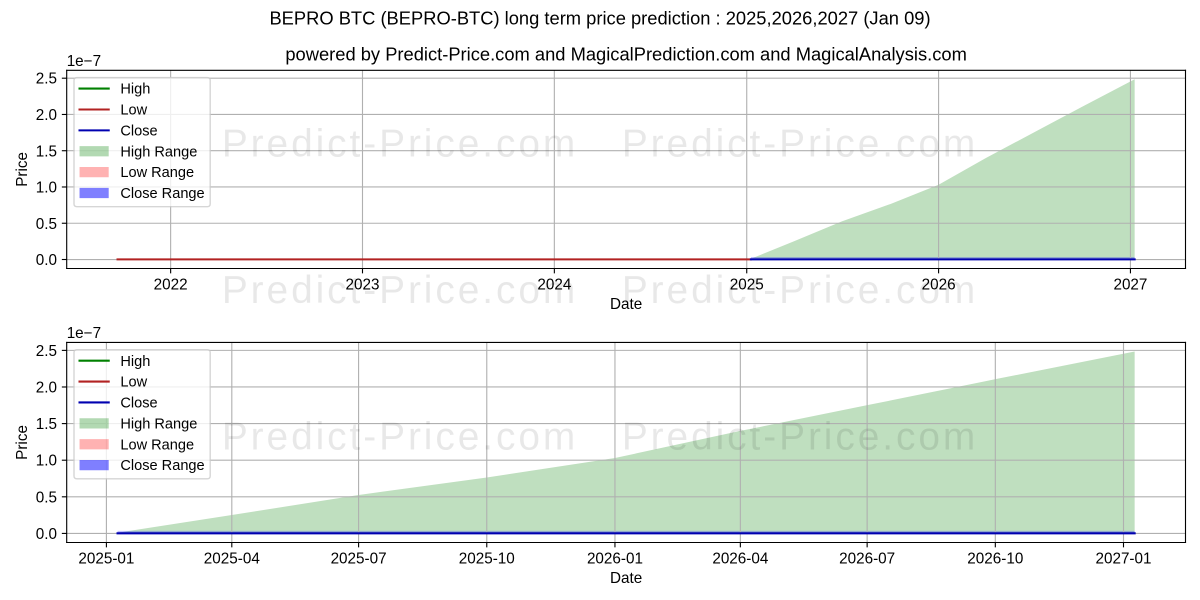 The height and width of the screenshot is (600, 1200). I want to click on svg-text: 2026-04, so click(740, 558).